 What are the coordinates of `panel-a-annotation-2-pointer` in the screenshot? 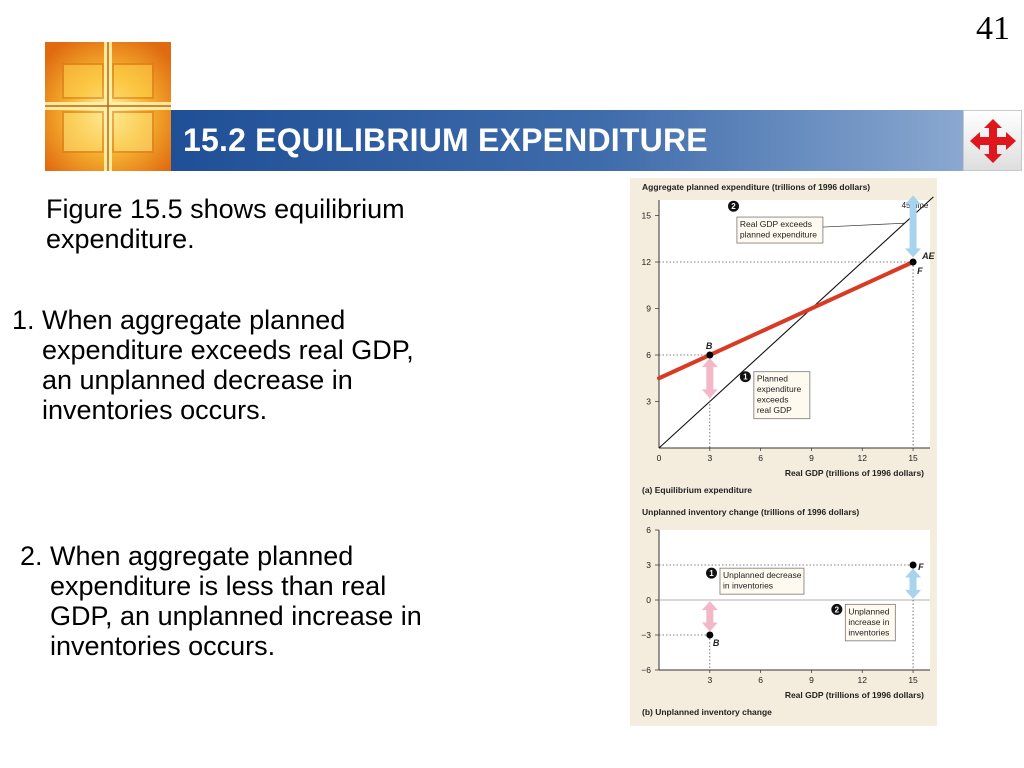 It's located at (863, 225).